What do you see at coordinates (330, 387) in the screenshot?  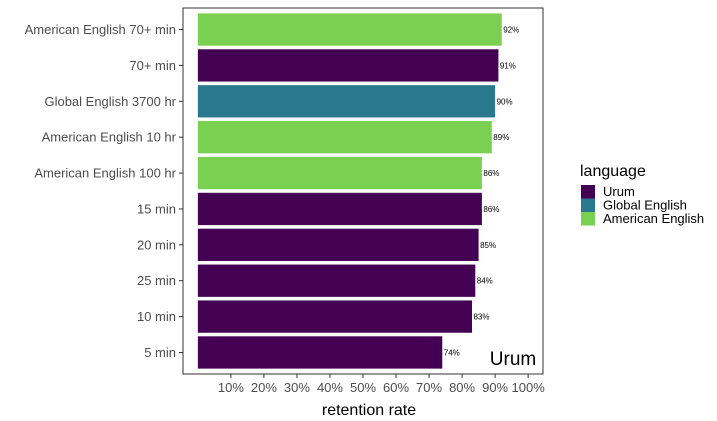 I see `x-tick-label: 40%` at bounding box center [330, 387].